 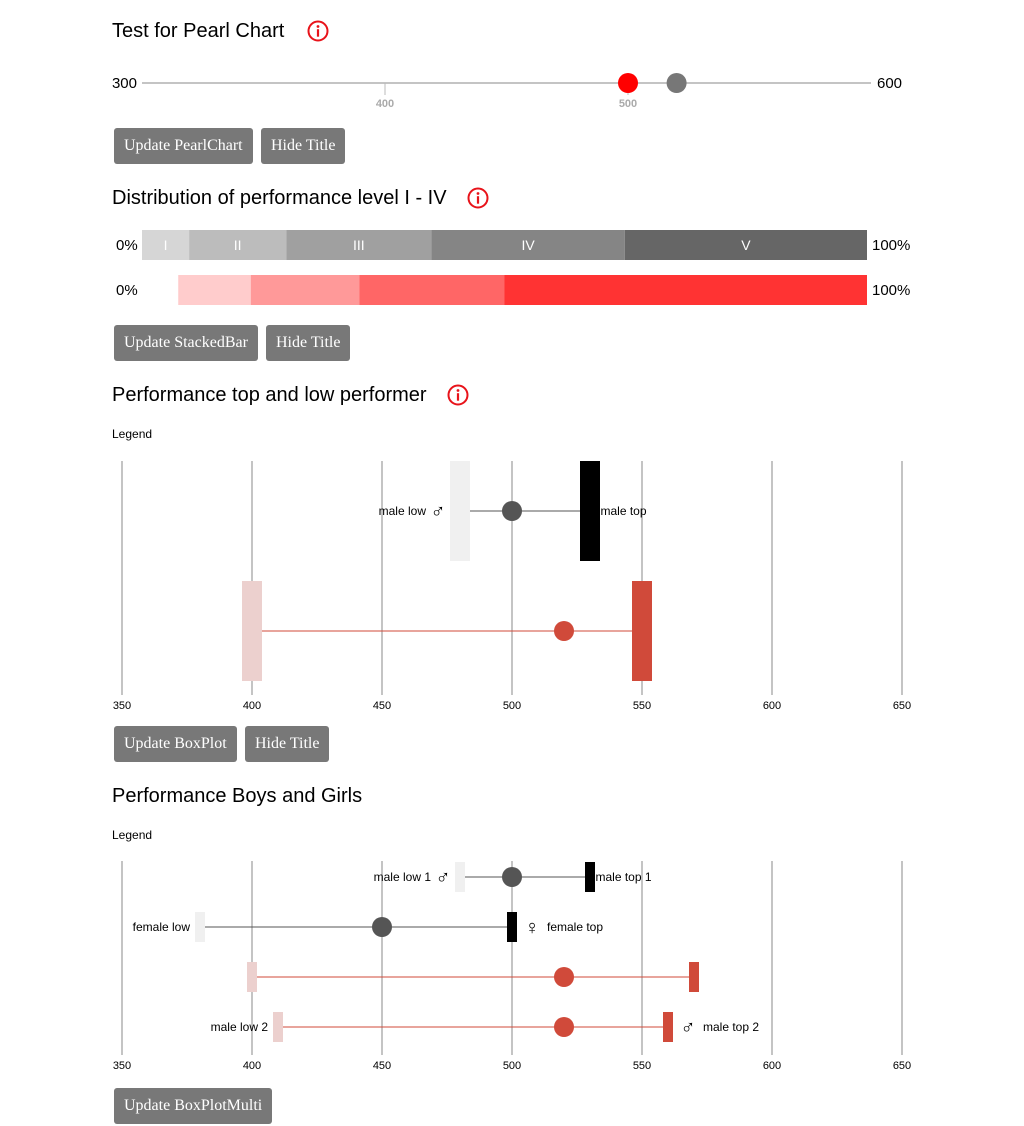 What do you see at coordinates (628, 104) in the screenshot?
I see `pearl-tick-label: 500` at bounding box center [628, 104].